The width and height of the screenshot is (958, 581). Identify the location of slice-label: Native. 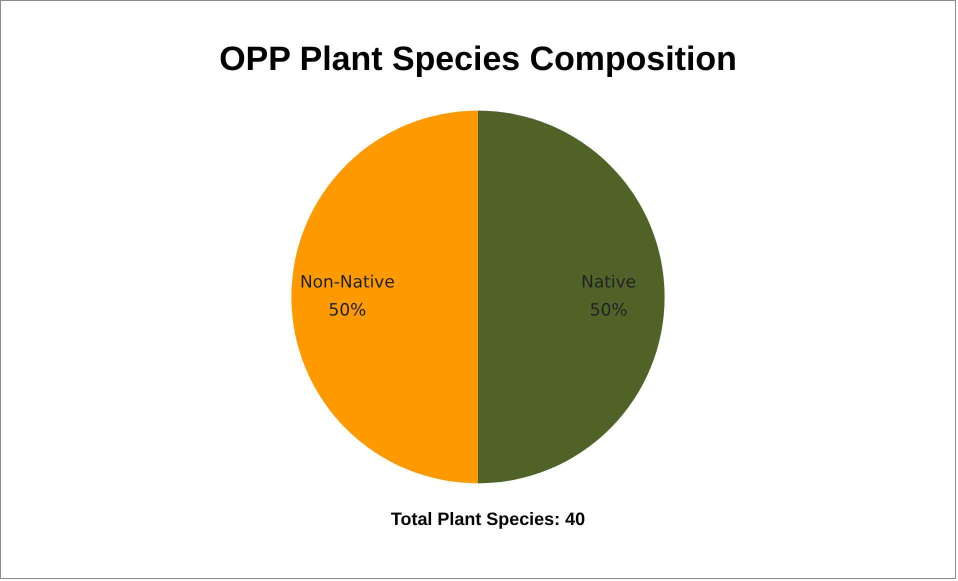
(608, 281).